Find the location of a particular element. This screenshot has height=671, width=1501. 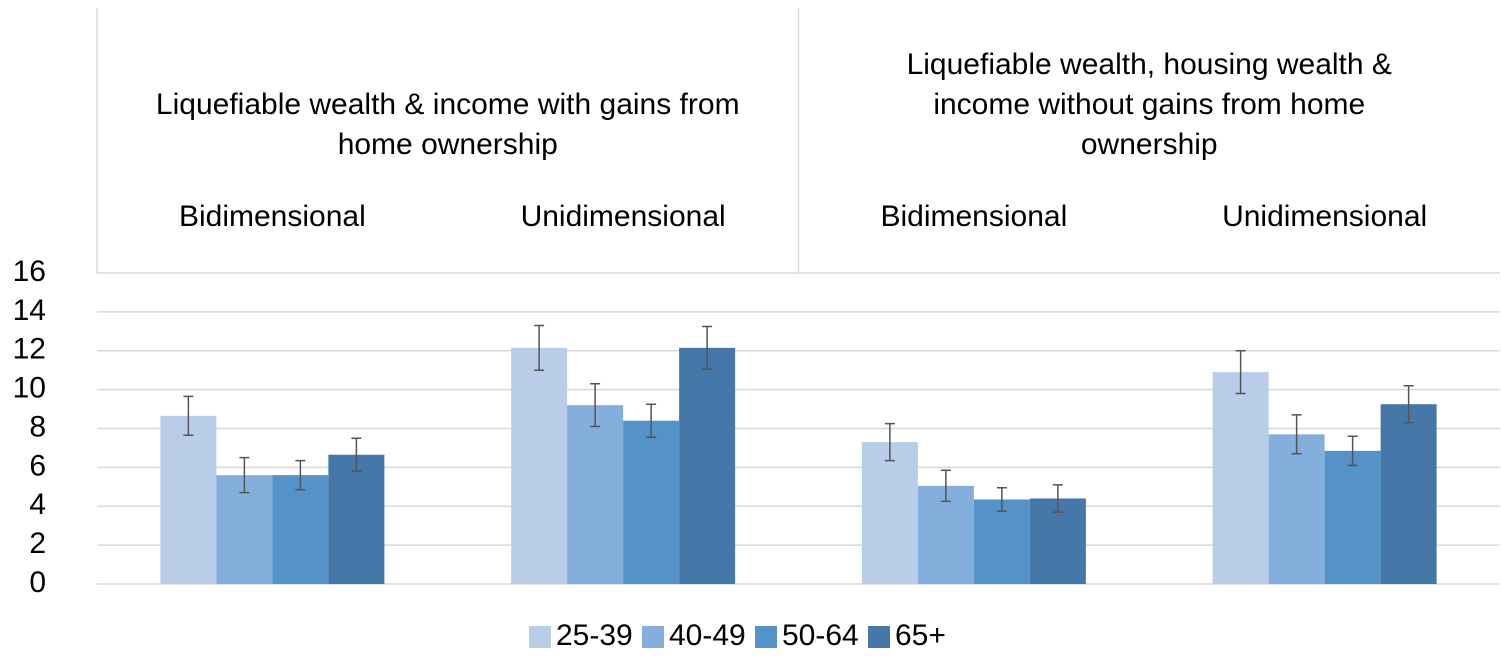

legend-label: 65+ is located at coordinates (920, 635).